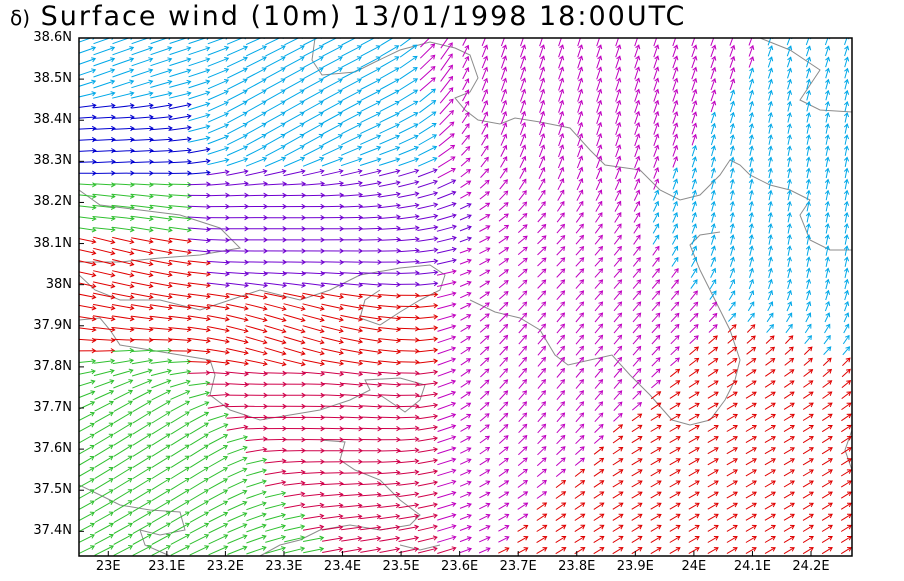 The width and height of the screenshot is (904, 581). Describe the element at coordinates (52, 120) in the screenshot. I see `y-tick-label: 38.4N` at that location.